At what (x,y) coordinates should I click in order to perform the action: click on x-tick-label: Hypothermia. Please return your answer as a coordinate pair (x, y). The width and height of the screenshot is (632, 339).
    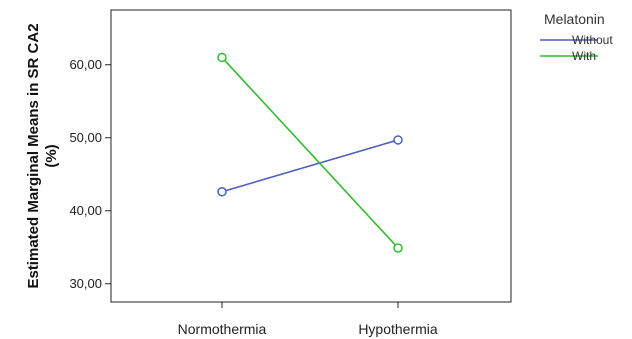
    Looking at the image, I should click on (398, 329).